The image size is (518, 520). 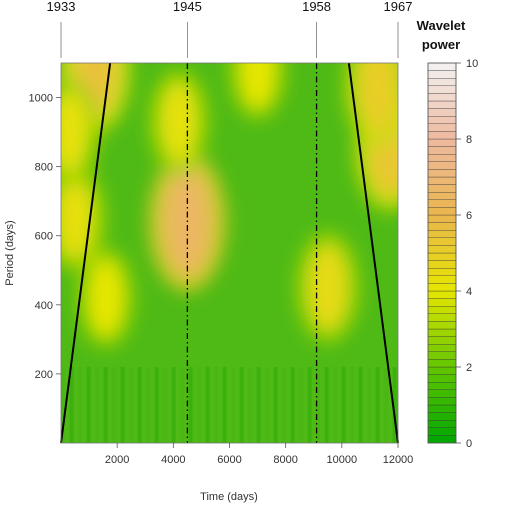 I want to click on colorbar-tick-label: 2, so click(x=469, y=368).